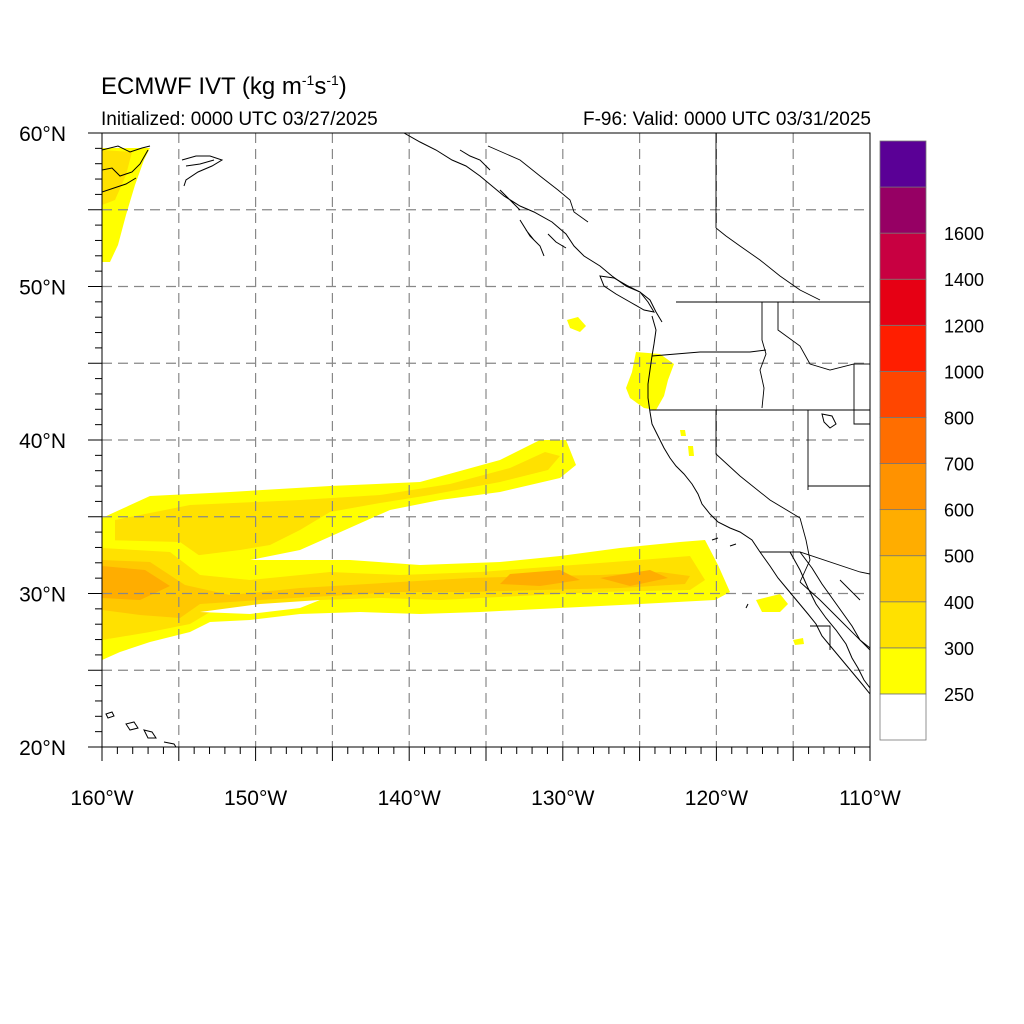  What do you see at coordinates (823, 363) in the screenshot?
I see `mt-id-border` at bounding box center [823, 363].